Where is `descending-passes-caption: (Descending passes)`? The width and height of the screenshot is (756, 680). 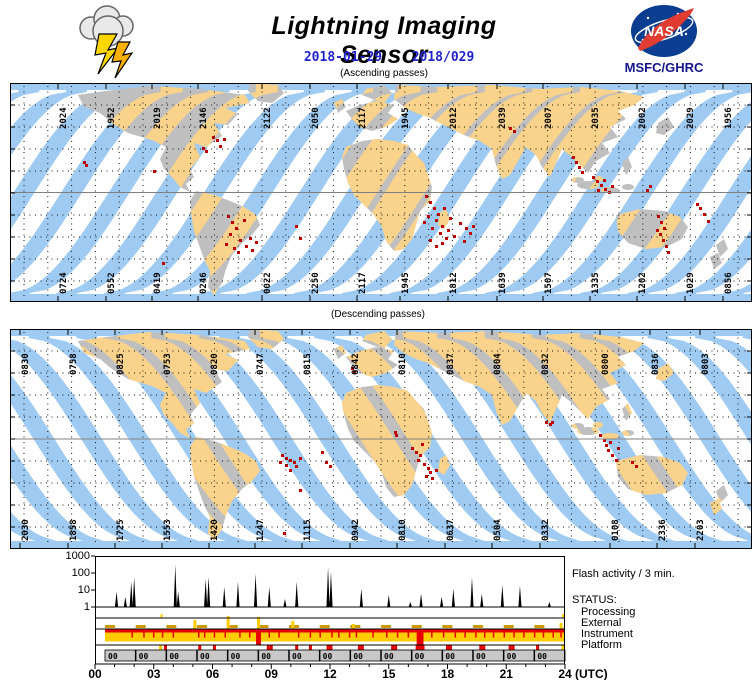 descending-passes-caption: (Descending passes) is located at coordinates (378, 314).